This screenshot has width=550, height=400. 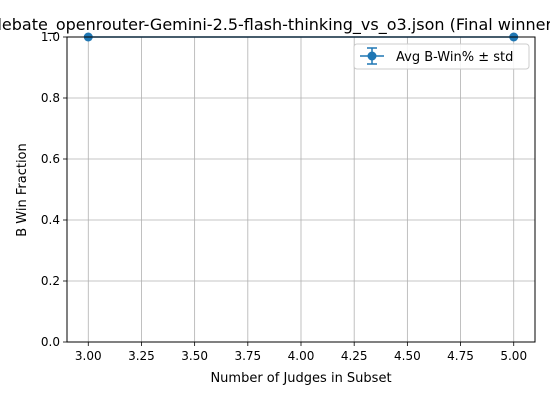 What do you see at coordinates (372, 56) in the screenshot?
I see `legend-marker` at bounding box center [372, 56].